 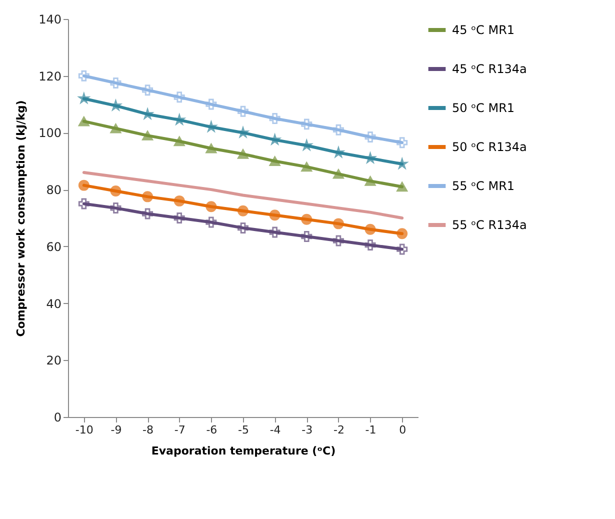 I want to click on line-series, so click(x=243, y=195).